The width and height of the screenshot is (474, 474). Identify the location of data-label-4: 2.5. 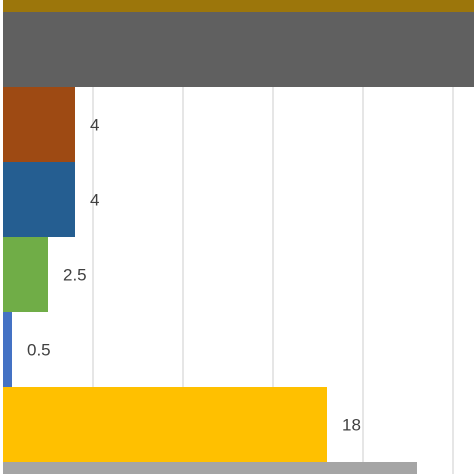
(75, 275).